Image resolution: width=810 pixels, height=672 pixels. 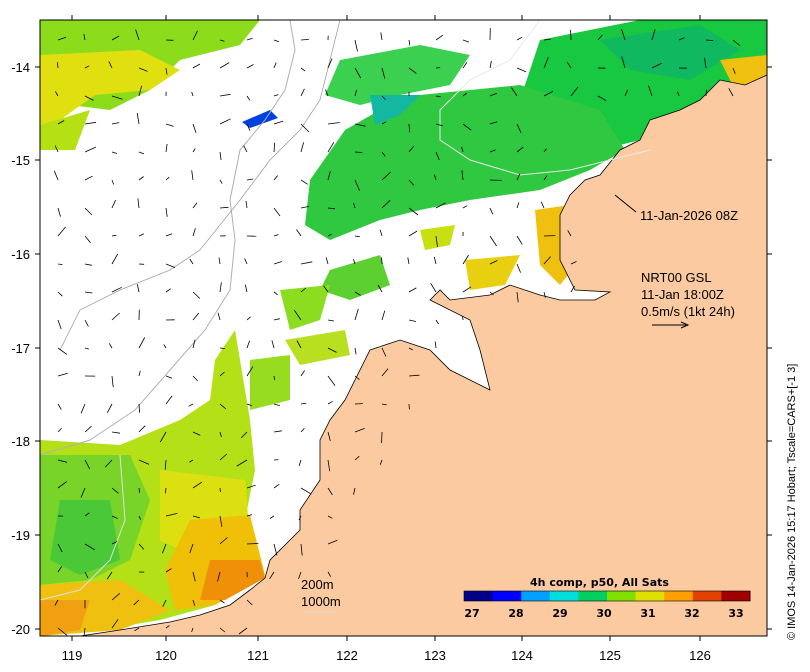 What do you see at coordinates (700, 655) in the screenshot?
I see `x-tick-label: 126` at bounding box center [700, 655].